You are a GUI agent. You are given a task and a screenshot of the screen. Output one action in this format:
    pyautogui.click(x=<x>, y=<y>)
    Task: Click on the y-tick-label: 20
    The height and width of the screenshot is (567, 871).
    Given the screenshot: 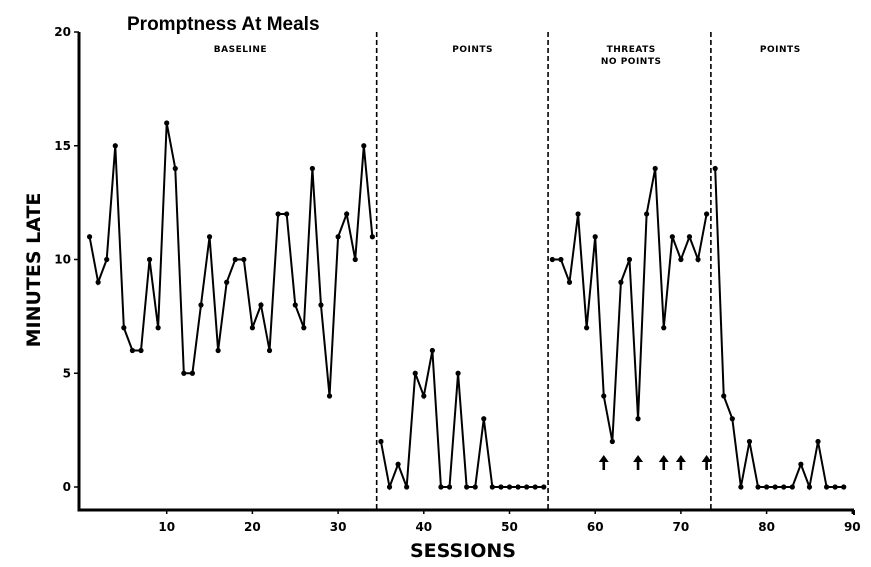 What is the action you would take?
    pyautogui.click(x=62, y=32)
    